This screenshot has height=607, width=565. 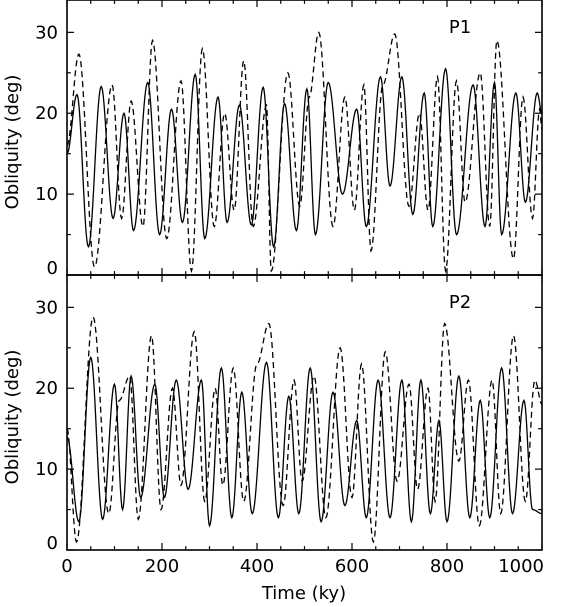 What do you see at coordinates (257, 566) in the screenshot?
I see `x-tick-label-p2-400: 400` at bounding box center [257, 566].